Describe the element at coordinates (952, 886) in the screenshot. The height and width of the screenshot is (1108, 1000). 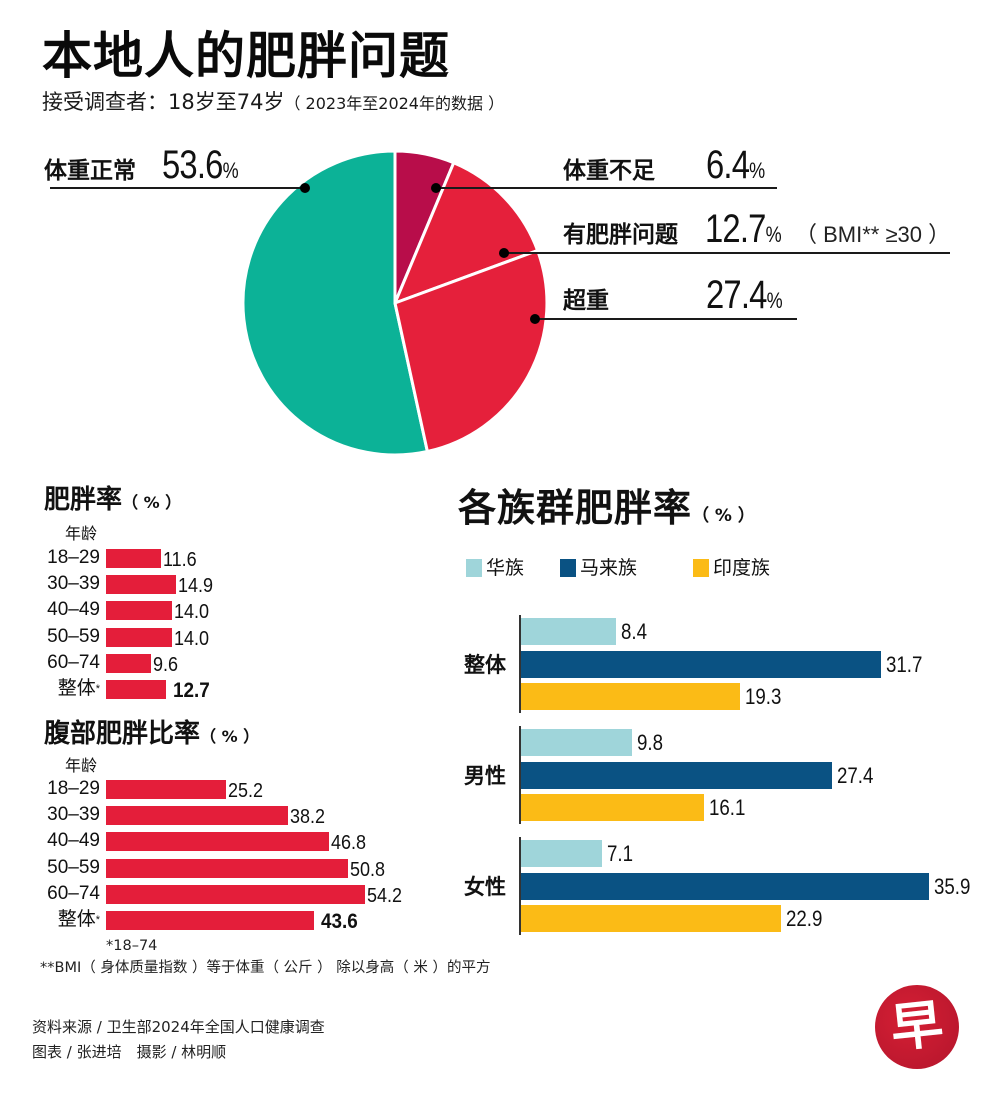
I see `ethnic-bar-value: 35.9` at that location.